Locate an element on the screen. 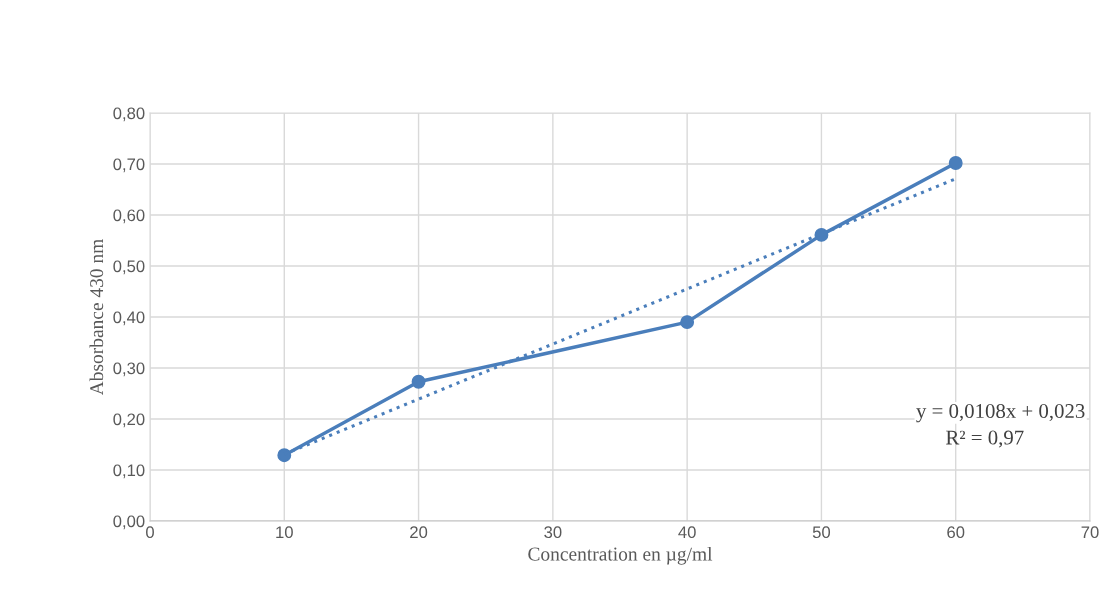 This screenshot has height=614, width=1112. annotation: R² = 0,97 is located at coordinates (985, 439).